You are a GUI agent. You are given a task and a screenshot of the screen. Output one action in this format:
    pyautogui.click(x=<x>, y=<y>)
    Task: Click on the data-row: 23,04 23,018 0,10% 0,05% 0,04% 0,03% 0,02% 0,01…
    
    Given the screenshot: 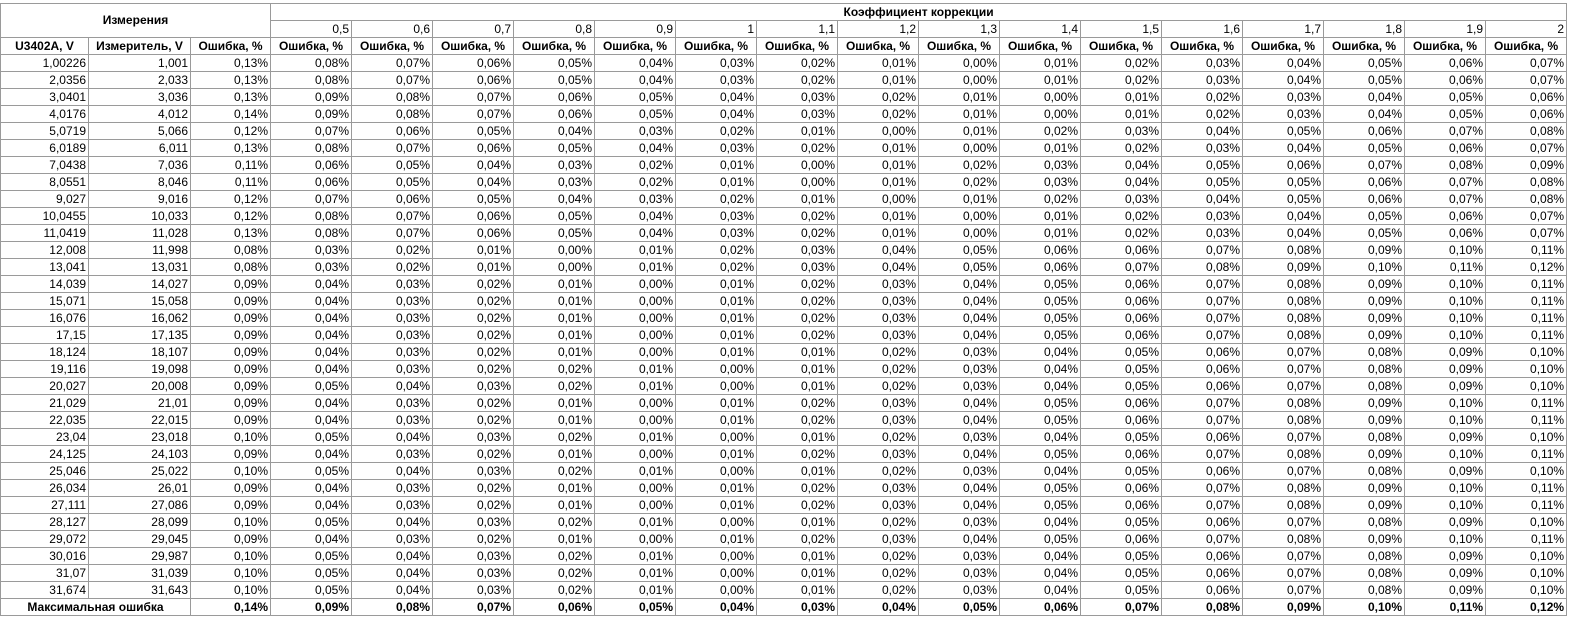 What is the action you would take?
    pyautogui.click(x=784, y=437)
    